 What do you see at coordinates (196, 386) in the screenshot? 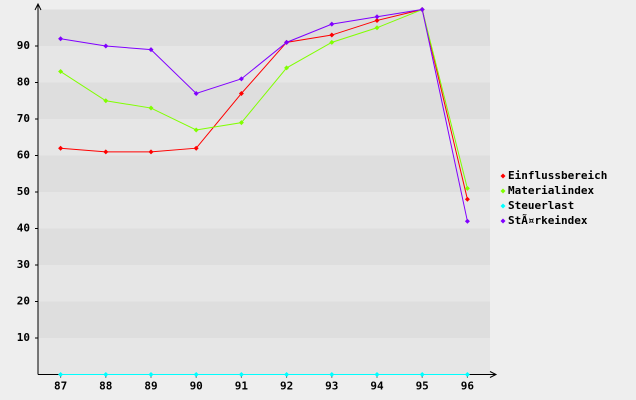
I see `x-tick-label: 90` at bounding box center [196, 386].